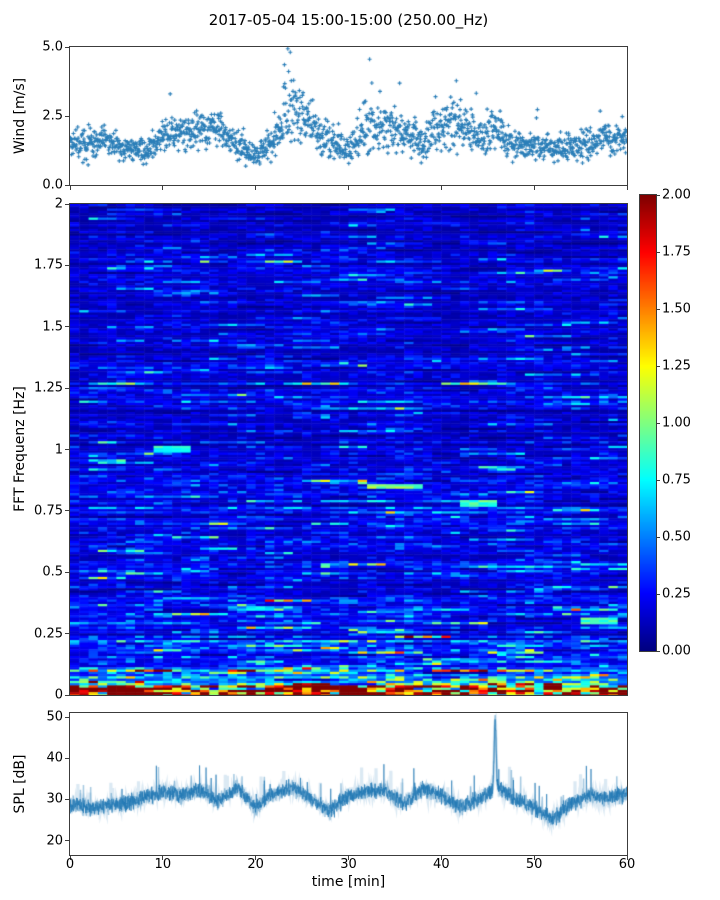  What do you see at coordinates (48, 634) in the screenshot?
I see `spectrogram-ytick-label: 0.25` at bounding box center [48, 634].